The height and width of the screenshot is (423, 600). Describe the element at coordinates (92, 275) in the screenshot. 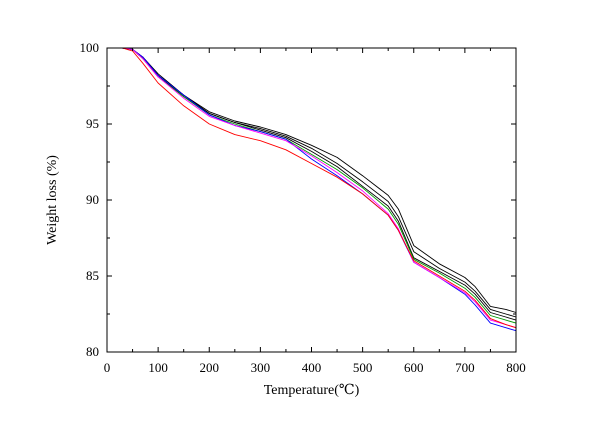

I see `y-tick-label: 85` at that location.